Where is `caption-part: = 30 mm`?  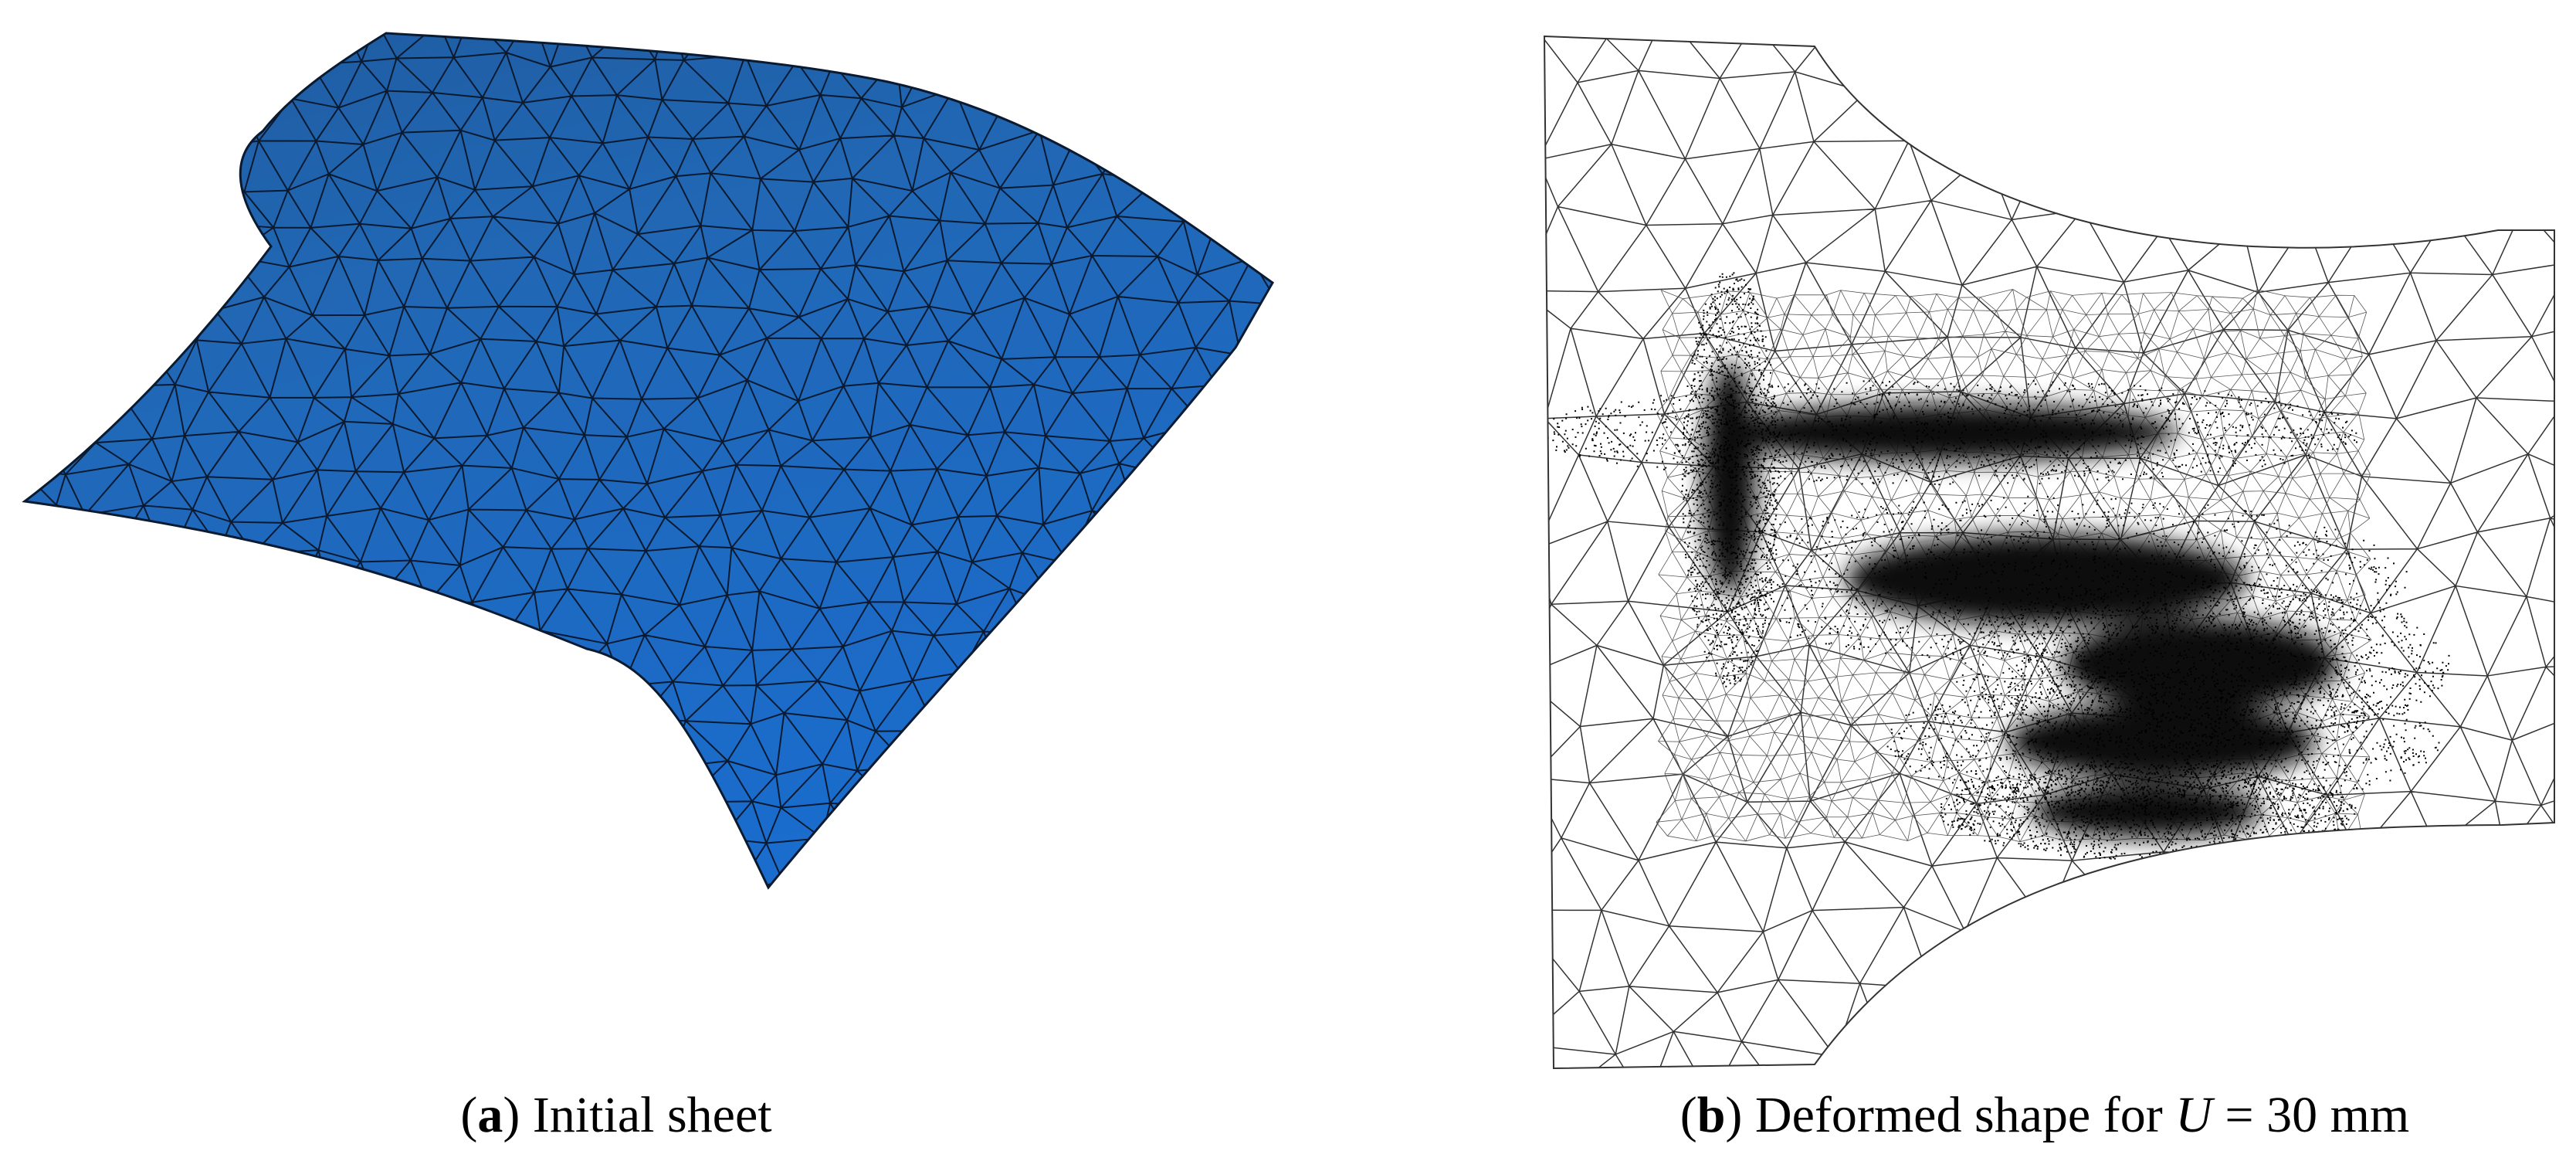
caption-part: = 30 mm is located at coordinates (2310, 1115).